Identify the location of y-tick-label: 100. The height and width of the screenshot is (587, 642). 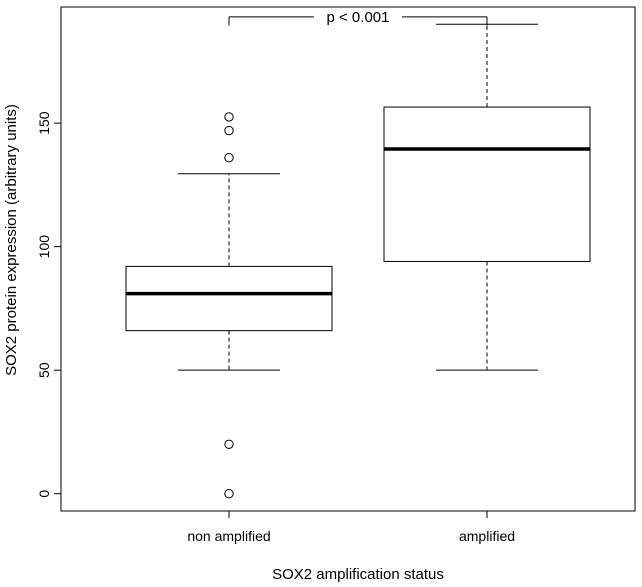
(44, 247).